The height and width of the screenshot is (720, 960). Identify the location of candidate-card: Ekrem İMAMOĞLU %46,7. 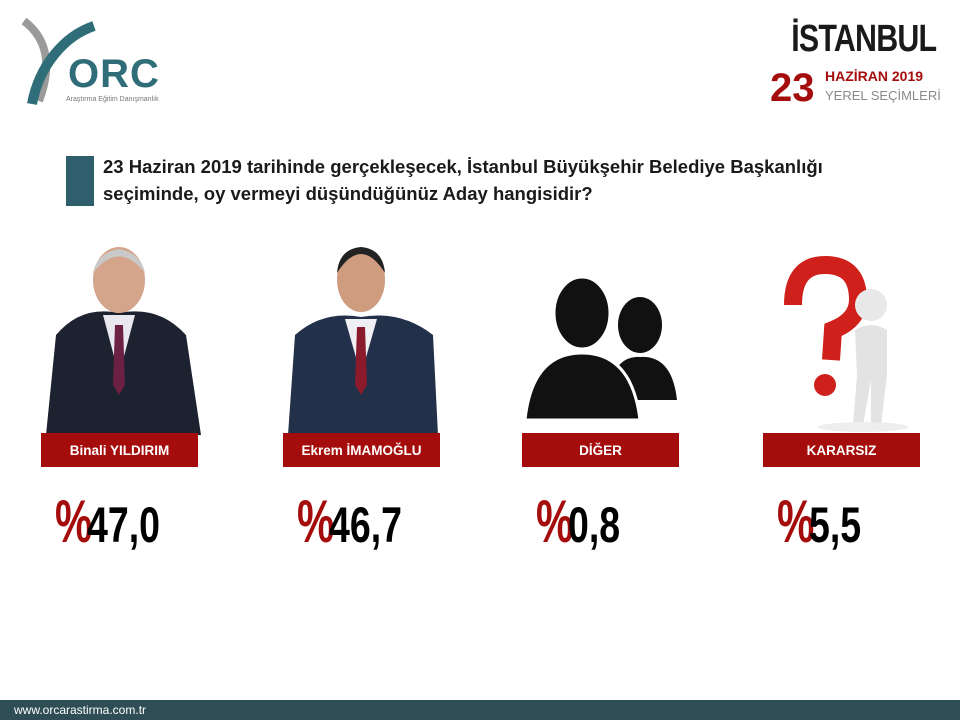
(363, 395).